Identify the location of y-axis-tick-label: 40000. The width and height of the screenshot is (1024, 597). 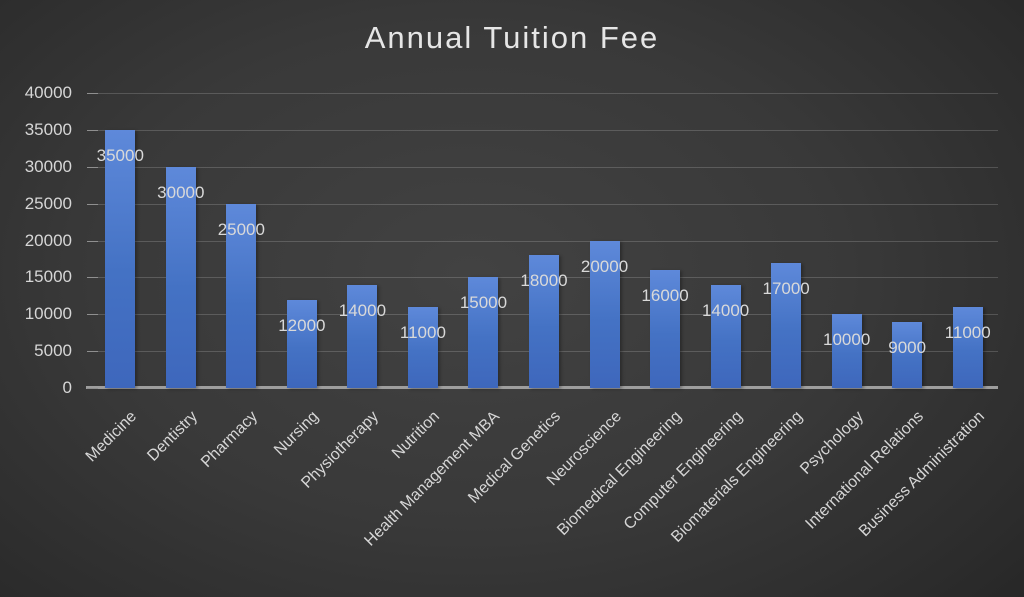
(48, 92).